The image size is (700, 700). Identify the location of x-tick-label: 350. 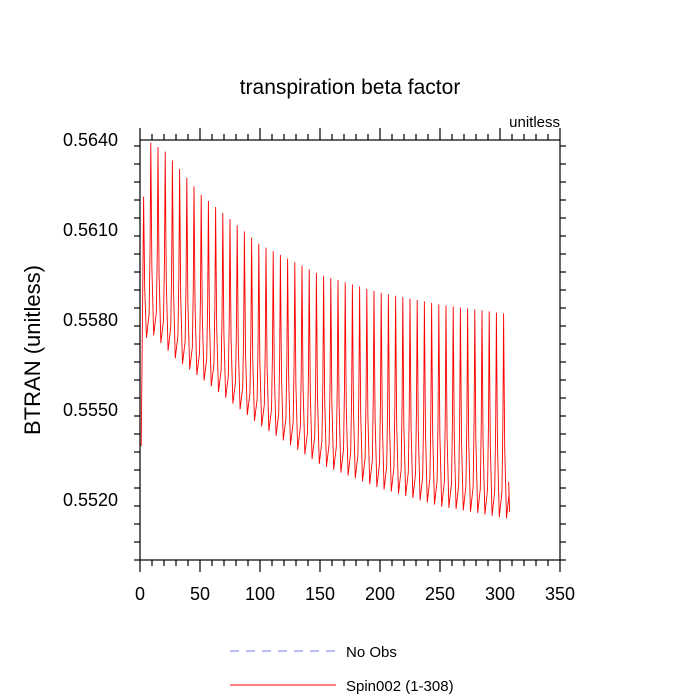
(560, 594).